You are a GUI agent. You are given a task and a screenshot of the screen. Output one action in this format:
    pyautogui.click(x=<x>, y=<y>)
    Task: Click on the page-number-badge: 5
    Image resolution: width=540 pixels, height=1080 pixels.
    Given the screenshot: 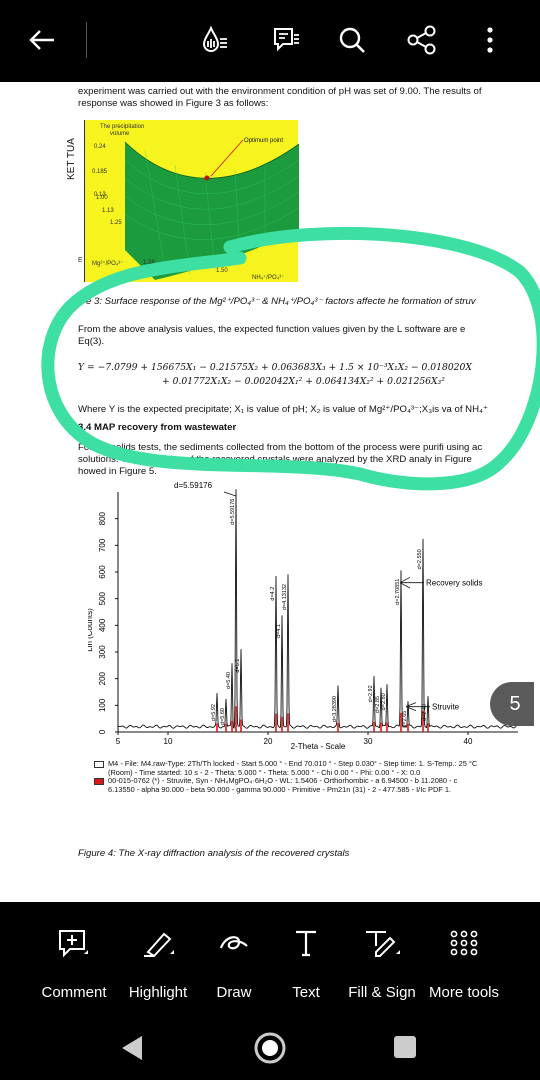 What is the action you would take?
    pyautogui.click(x=512, y=704)
    